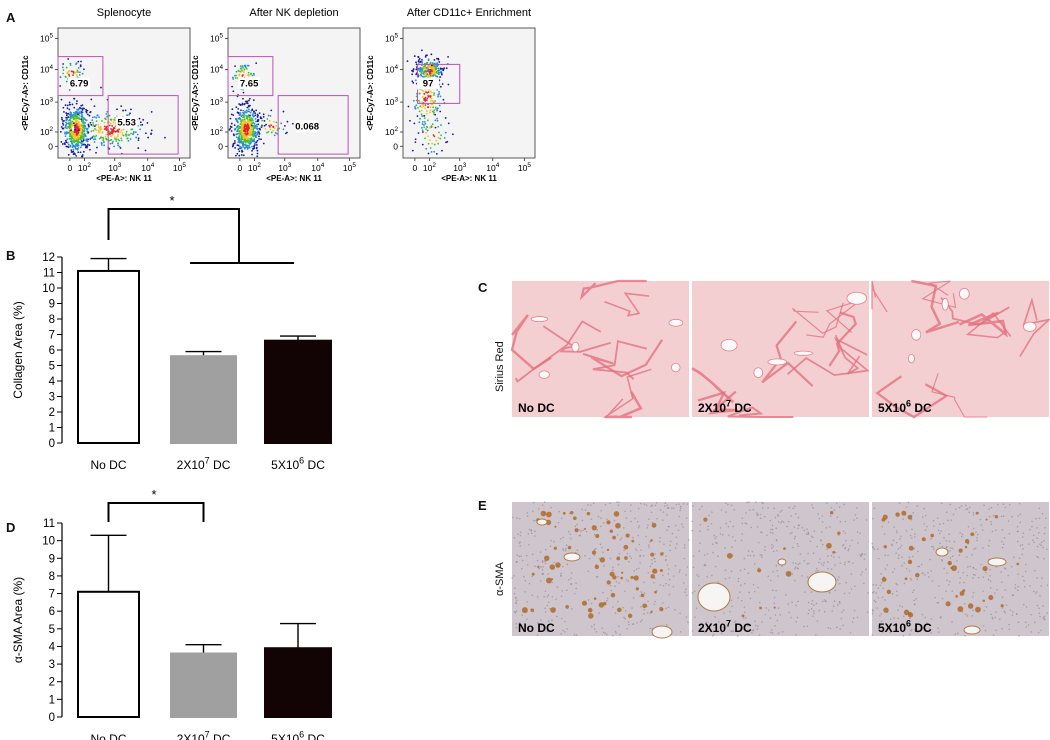 Image resolution: width=1050 pixels, height=740 pixels. I want to click on y-axis-tick-label: 10, so click(48, 289).